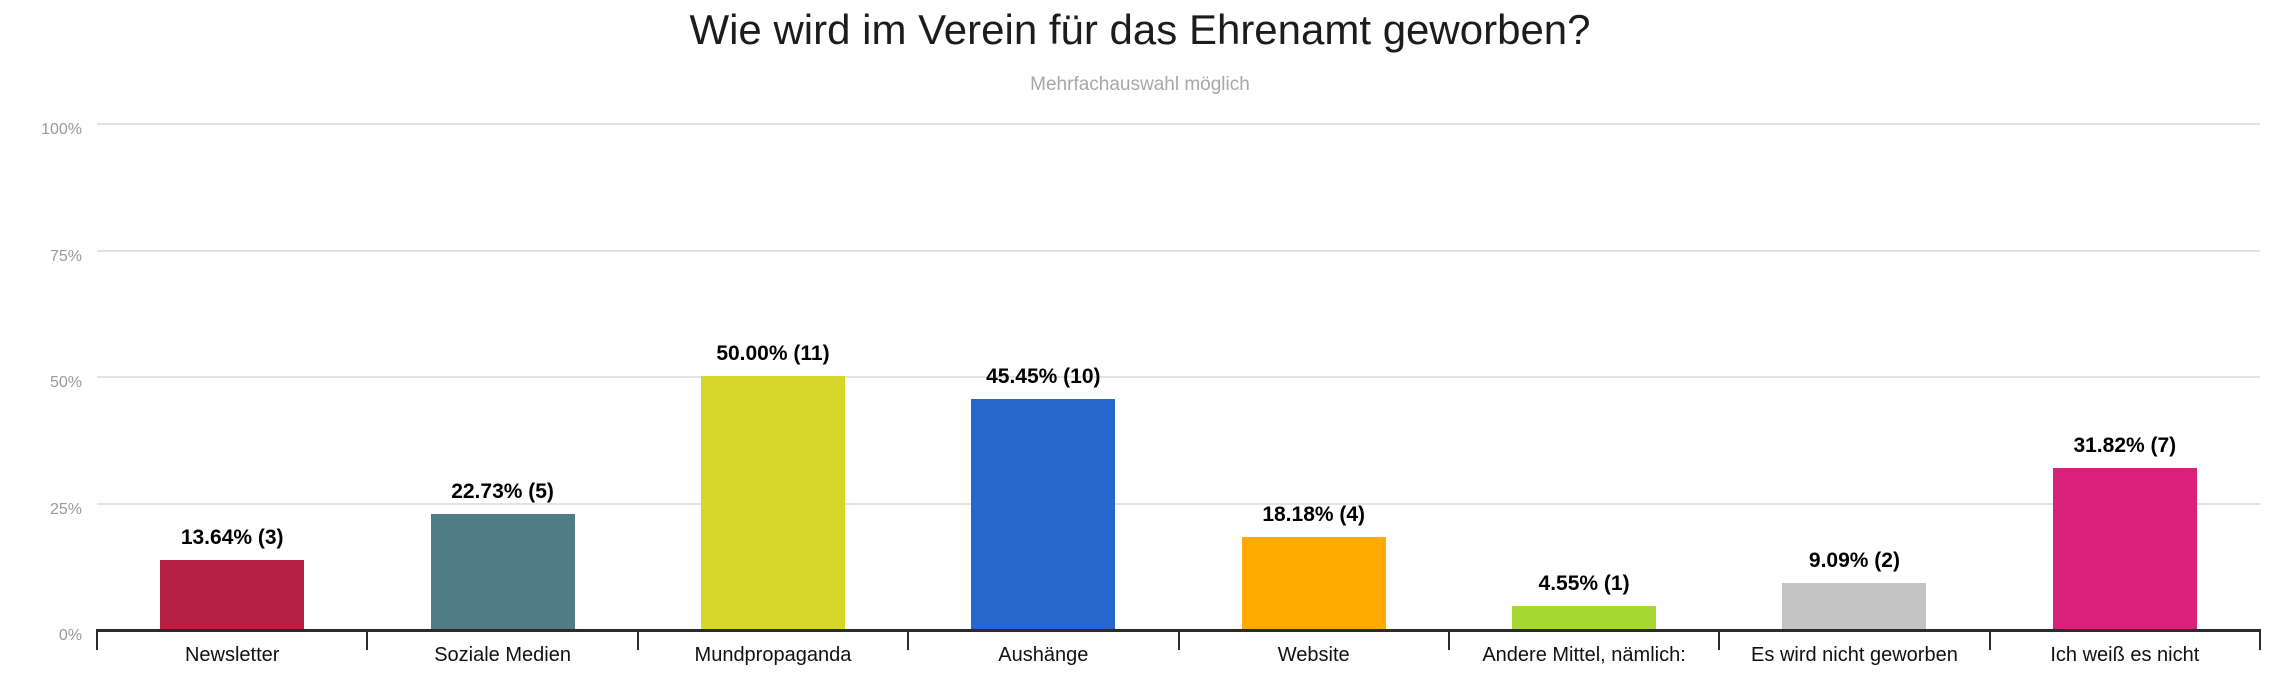  I want to click on chart-subtitle: Mehrfachauswahl möglich, so click(1140, 84).